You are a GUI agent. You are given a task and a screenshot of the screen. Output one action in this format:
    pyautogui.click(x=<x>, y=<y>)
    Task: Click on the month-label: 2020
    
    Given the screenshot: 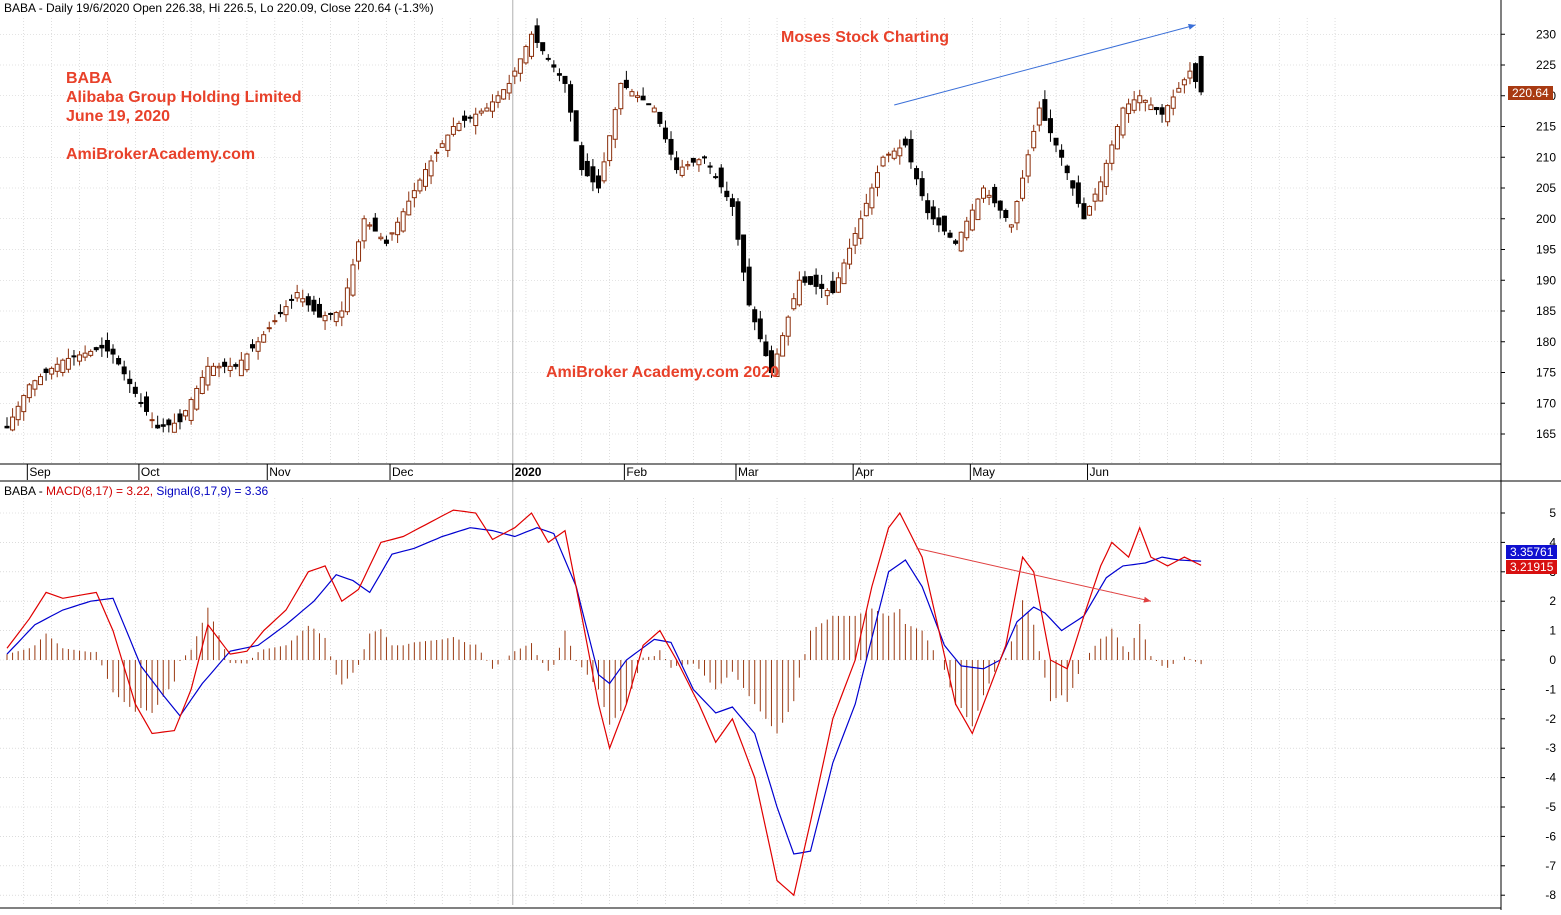 What is the action you would take?
    pyautogui.click(x=528, y=472)
    